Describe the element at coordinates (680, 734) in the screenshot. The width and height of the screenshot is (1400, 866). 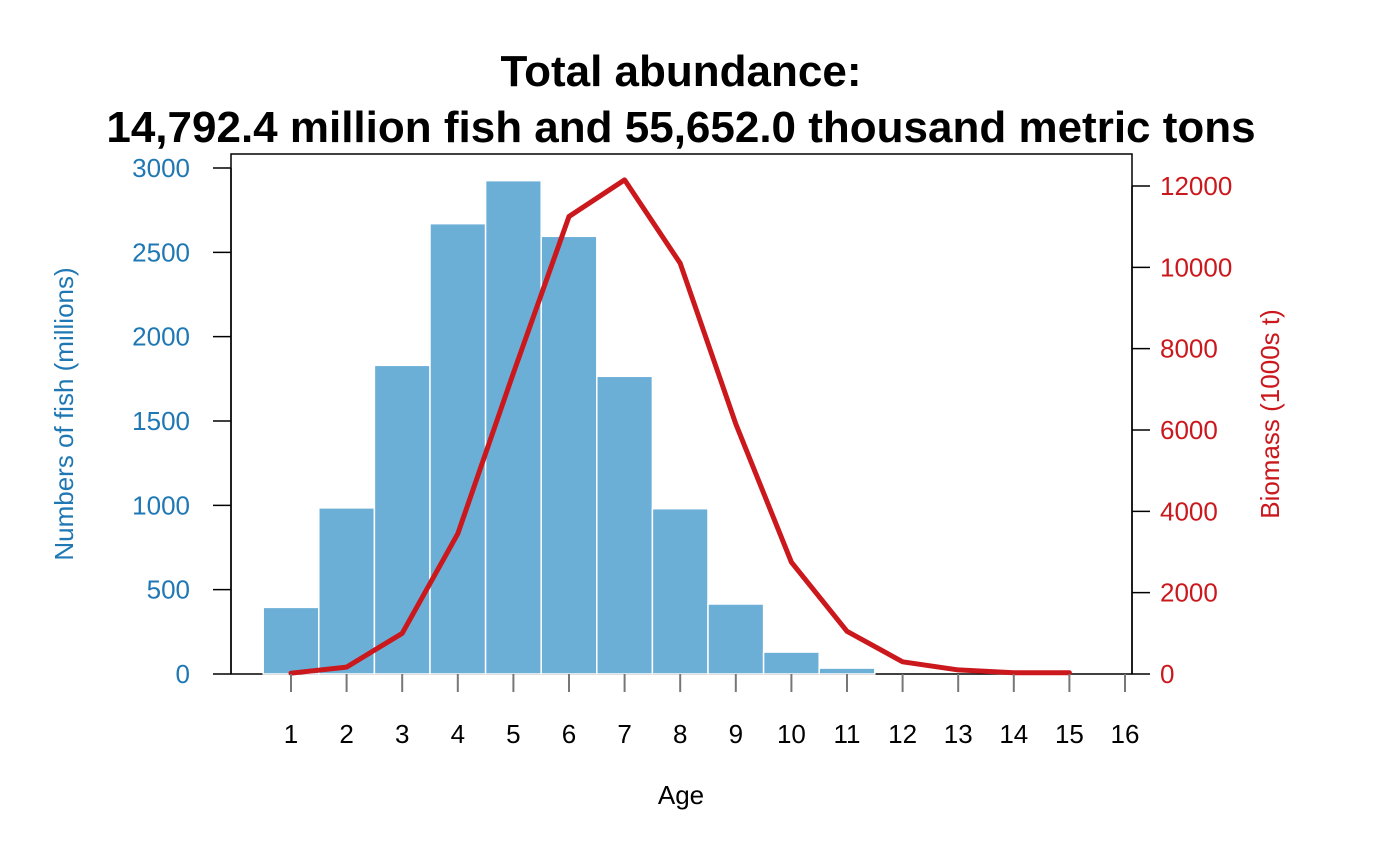
I see `x-tick-label: 8` at that location.